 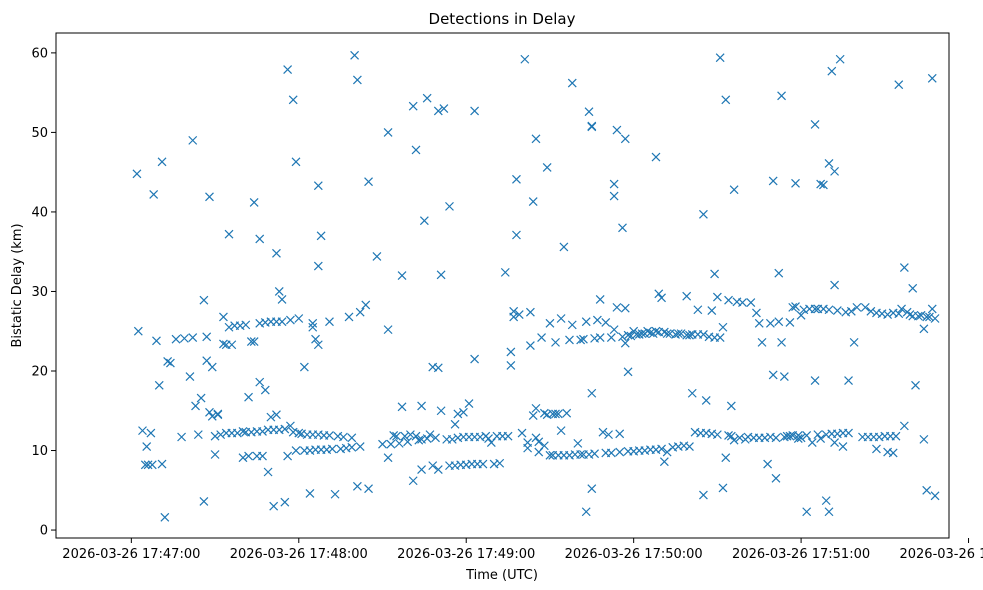 What do you see at coordinates (43, 292) in the screenshot?
I see `y-axis: 0 10 20 30 40 50 60` at bounding box center [43, 292].